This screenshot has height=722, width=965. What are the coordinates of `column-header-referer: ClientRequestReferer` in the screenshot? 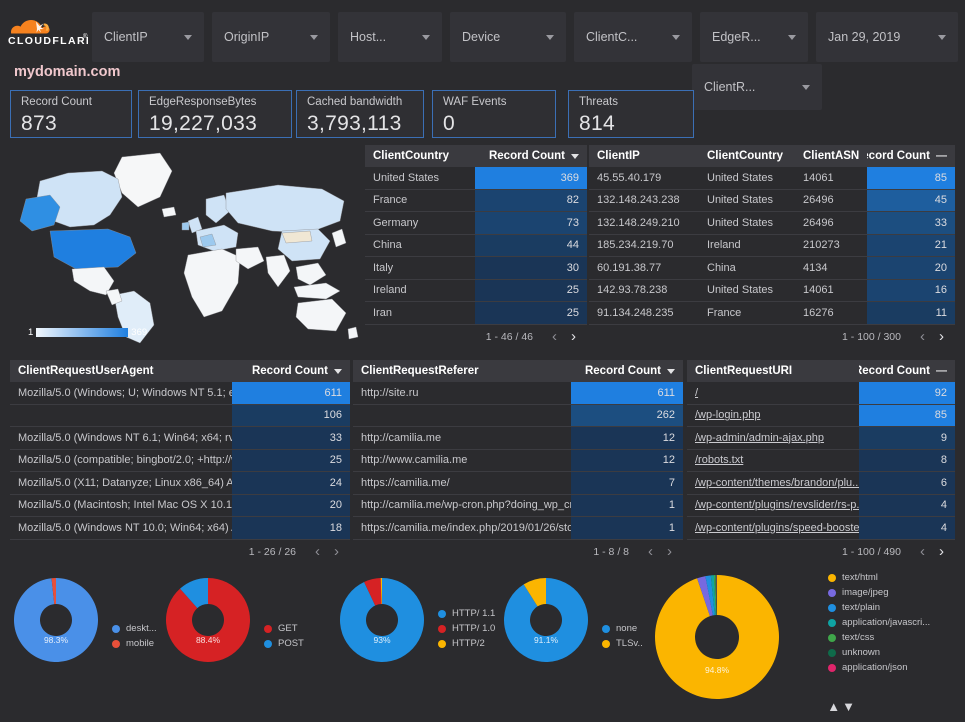 It's located at (420, 371).